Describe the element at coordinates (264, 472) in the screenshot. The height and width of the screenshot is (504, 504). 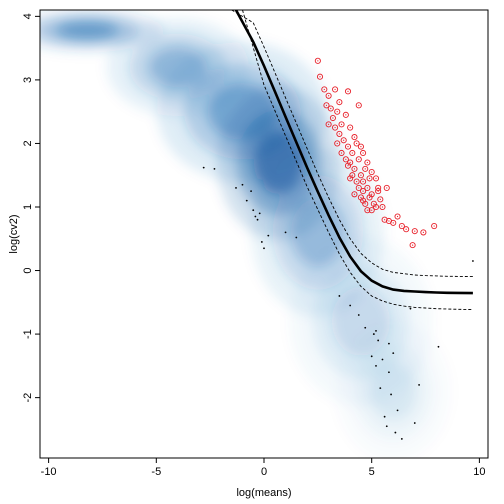
I see `x-tick-label: 0` at that location.